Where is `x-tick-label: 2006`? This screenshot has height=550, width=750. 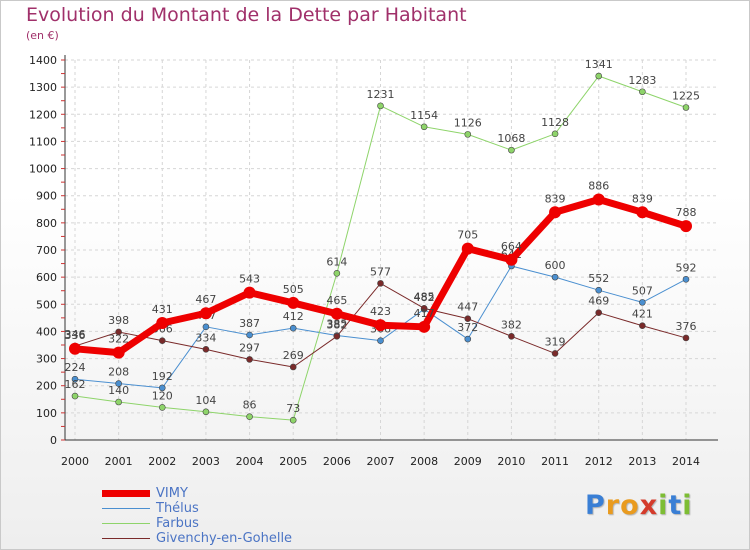 x-tick-label: 2006 is located at coordinates (337, 461).